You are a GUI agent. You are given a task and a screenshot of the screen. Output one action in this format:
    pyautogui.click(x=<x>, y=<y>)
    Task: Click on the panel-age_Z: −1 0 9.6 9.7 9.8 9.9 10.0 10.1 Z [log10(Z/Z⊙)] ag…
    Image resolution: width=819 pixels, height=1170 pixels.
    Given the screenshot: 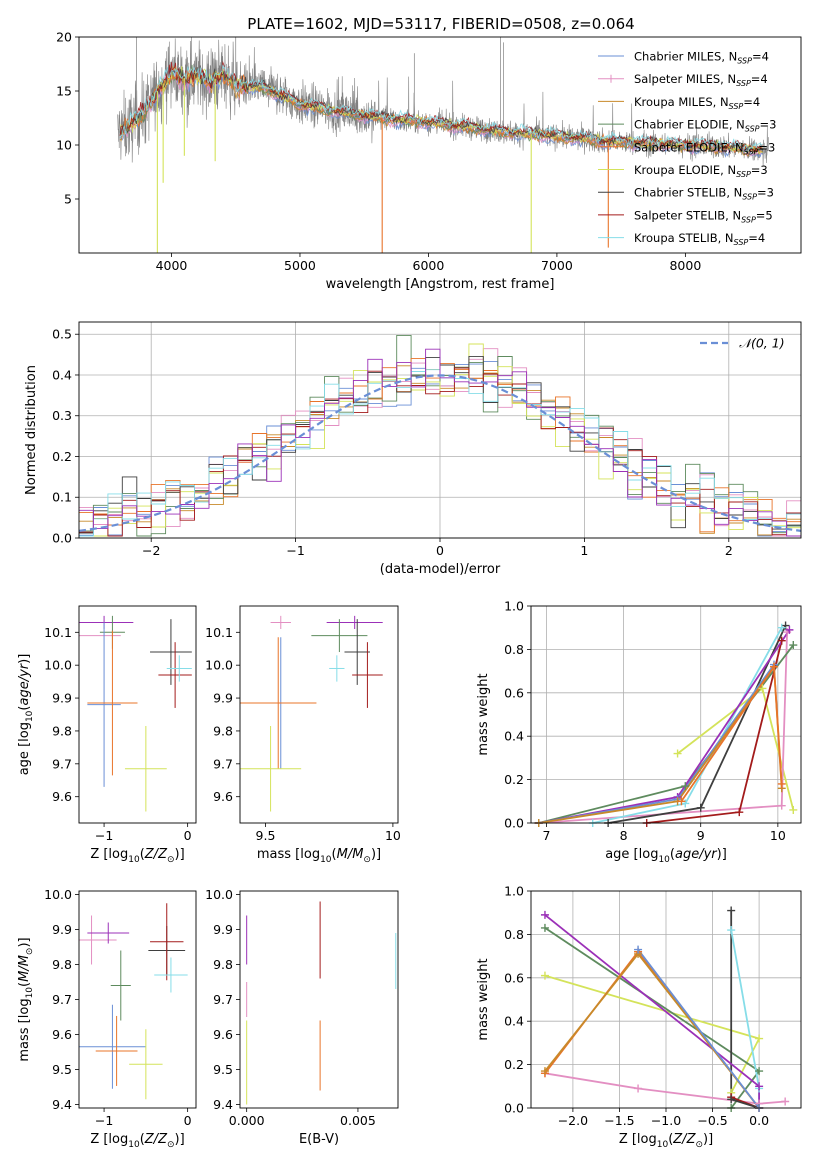 What is the action you would take?
    pyautogui.click(x=107, y=735)
    